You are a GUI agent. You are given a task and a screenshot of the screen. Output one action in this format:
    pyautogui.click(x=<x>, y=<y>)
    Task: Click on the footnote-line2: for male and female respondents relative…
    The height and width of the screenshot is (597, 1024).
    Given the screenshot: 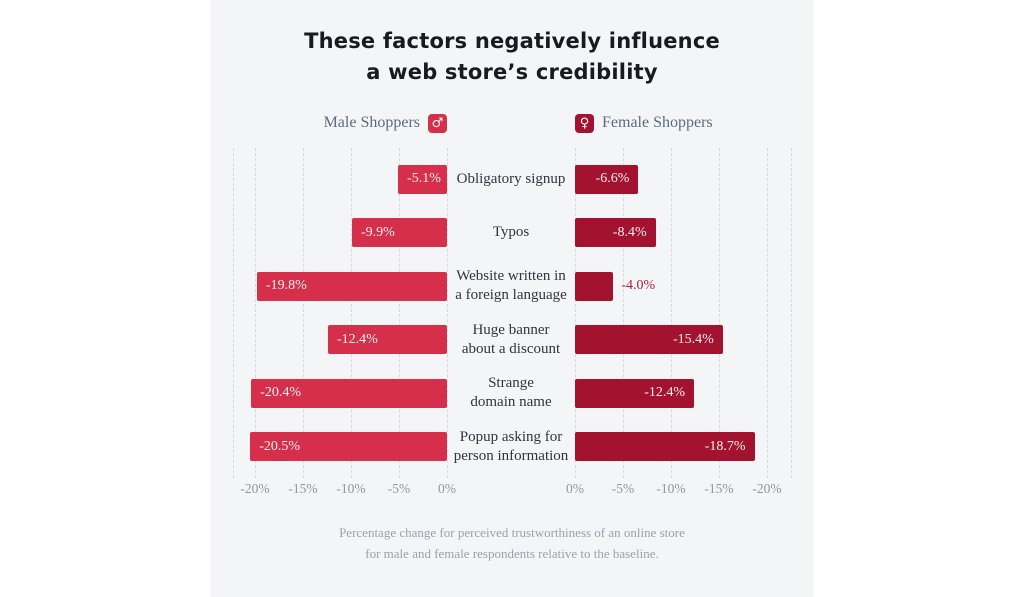 What is the action you would take?
    pyautogui.click(x=512, y=553)
    